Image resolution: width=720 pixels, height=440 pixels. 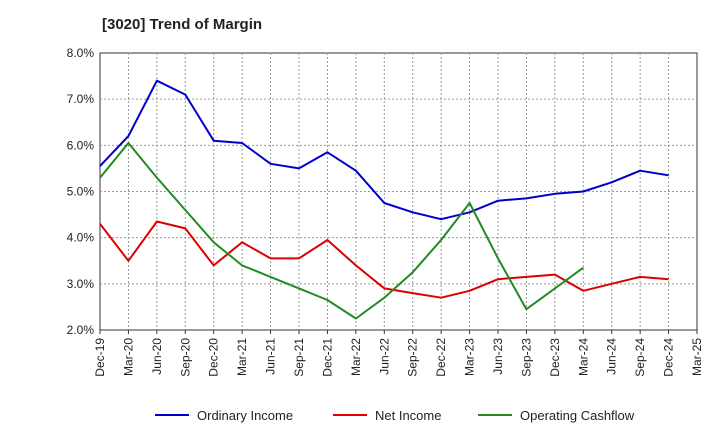 What do you see at coordinates (242, 357) in the screenshot?
I see `x-tick-label: Mar-21` at bounding box center [242, 357].